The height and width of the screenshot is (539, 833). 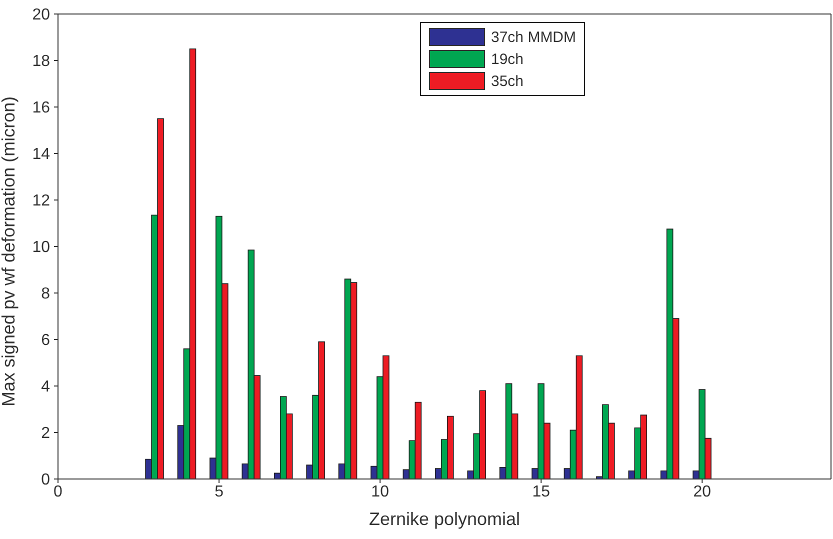 I want to click on y-tick-label: 2, so click(x=45, y=433).